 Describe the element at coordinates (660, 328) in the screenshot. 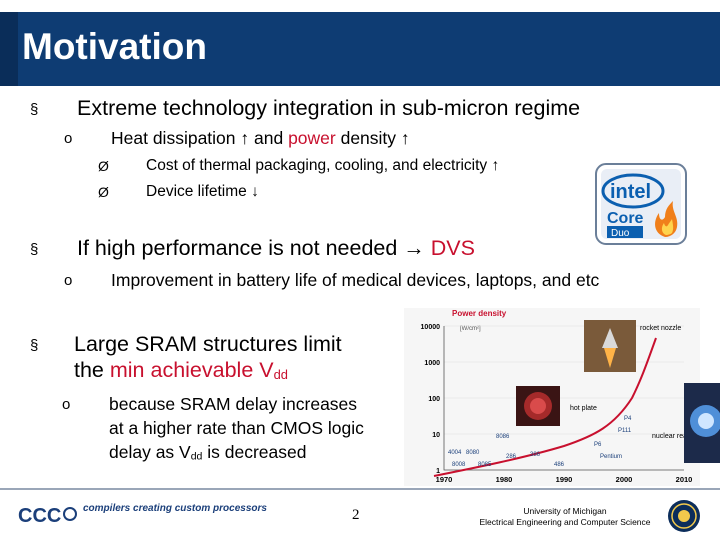

I see `annotation-rocket: rocket nozzle` at that location.